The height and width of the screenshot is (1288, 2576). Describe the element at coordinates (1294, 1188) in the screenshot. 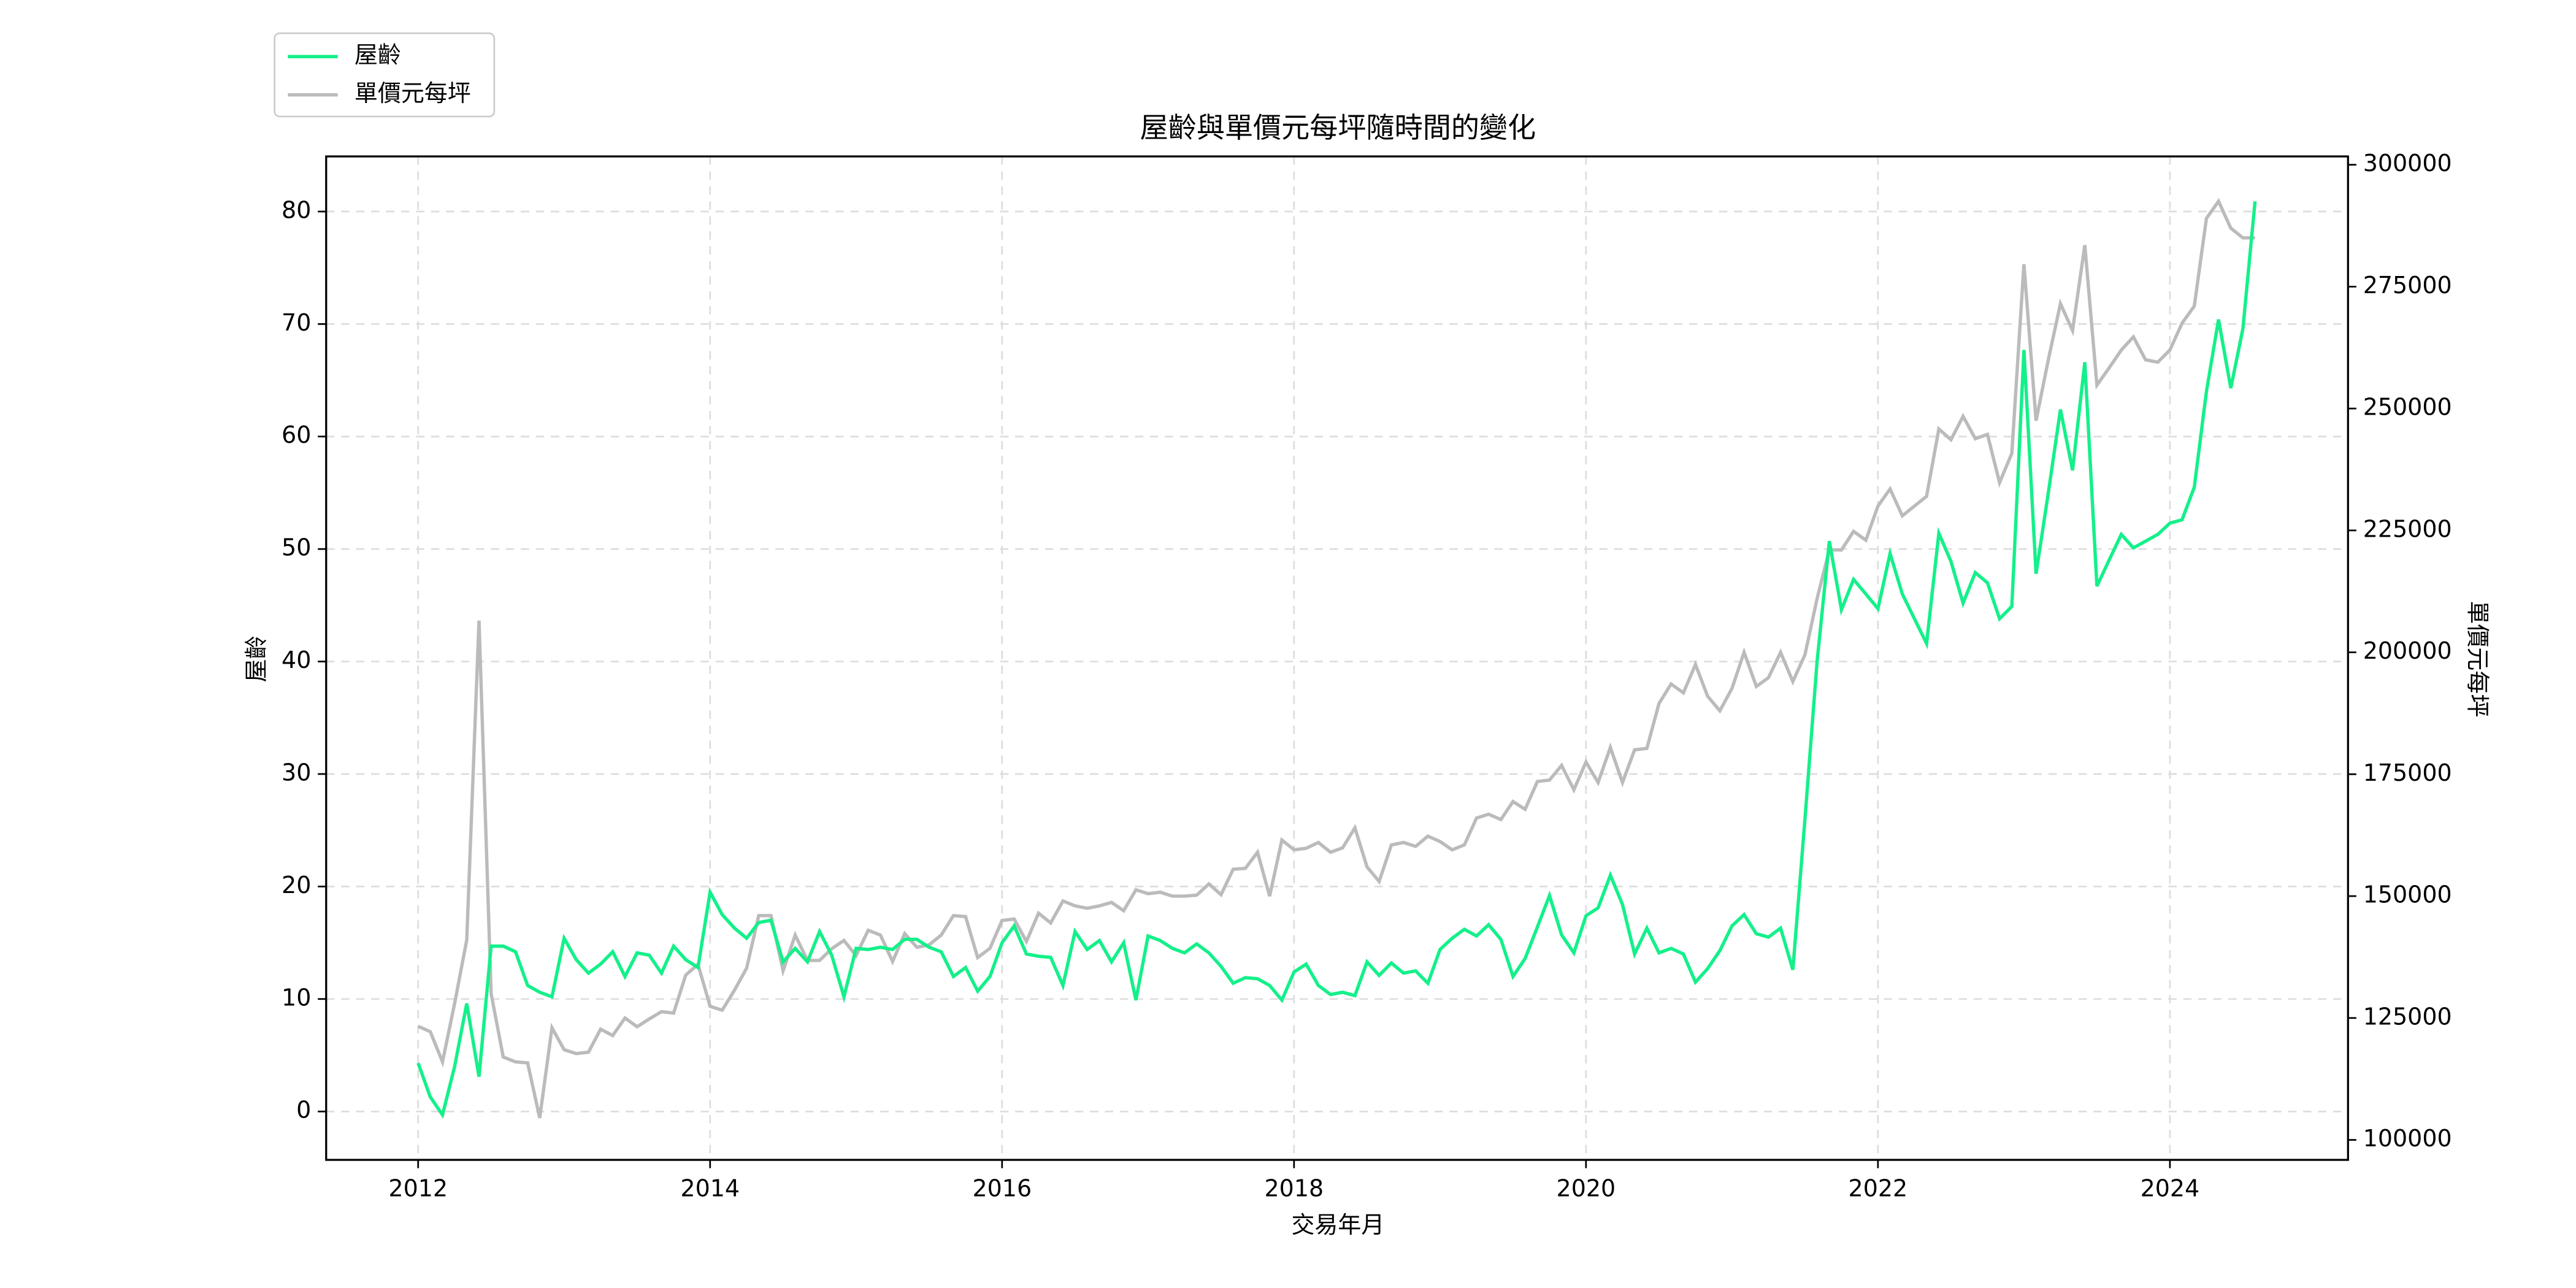

I see `x-tick-label: 2018` at that location.